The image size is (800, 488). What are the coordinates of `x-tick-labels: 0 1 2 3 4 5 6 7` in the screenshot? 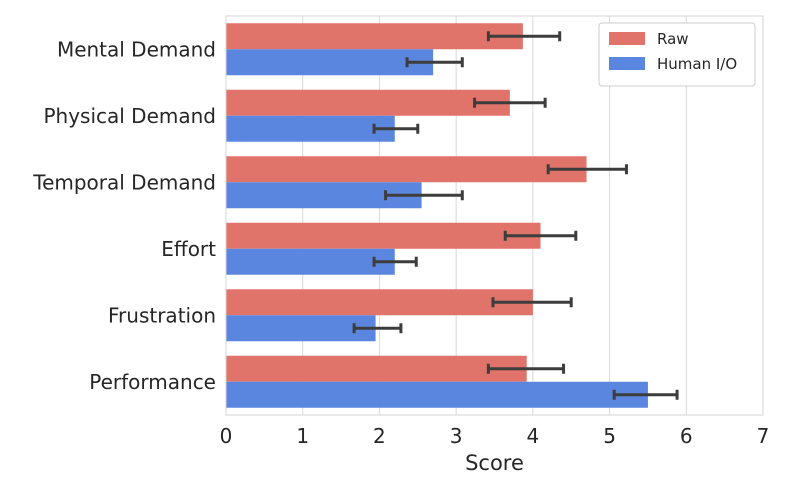 It's located at (495, 436).